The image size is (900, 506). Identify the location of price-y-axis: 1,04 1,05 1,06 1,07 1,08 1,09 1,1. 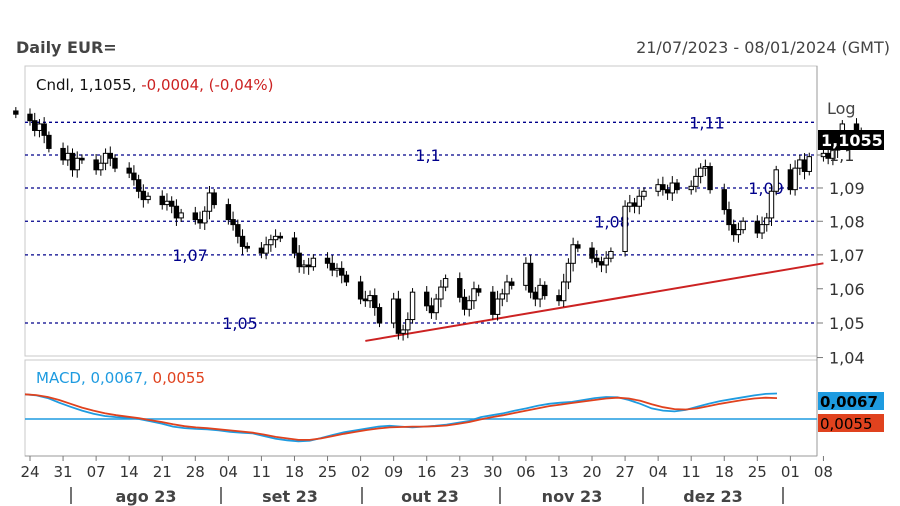
(841, 257).